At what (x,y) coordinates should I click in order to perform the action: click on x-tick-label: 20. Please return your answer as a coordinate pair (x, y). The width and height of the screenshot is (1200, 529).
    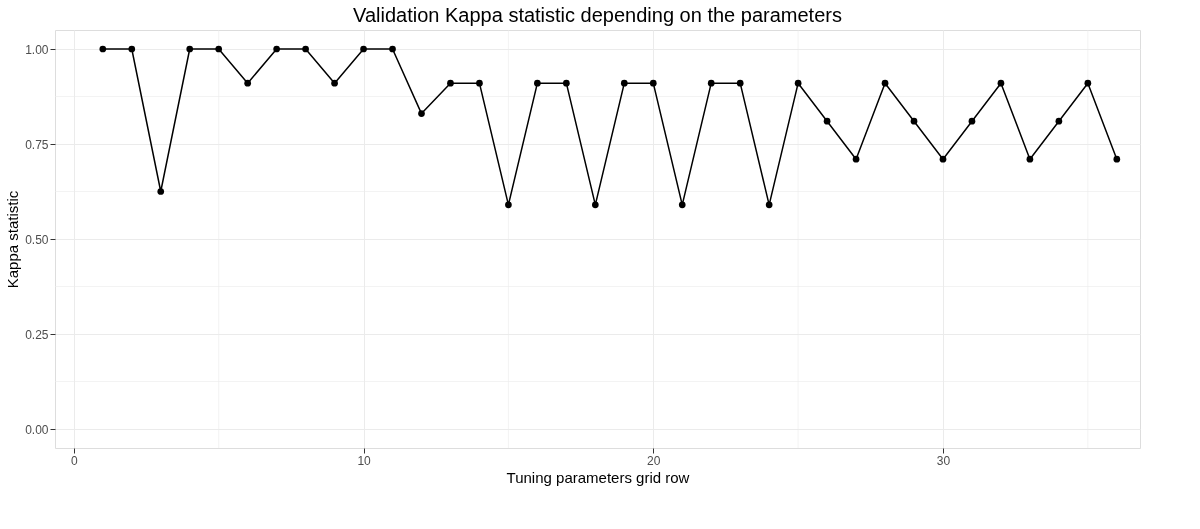
    Looking at the image, I should click on (654, 460).